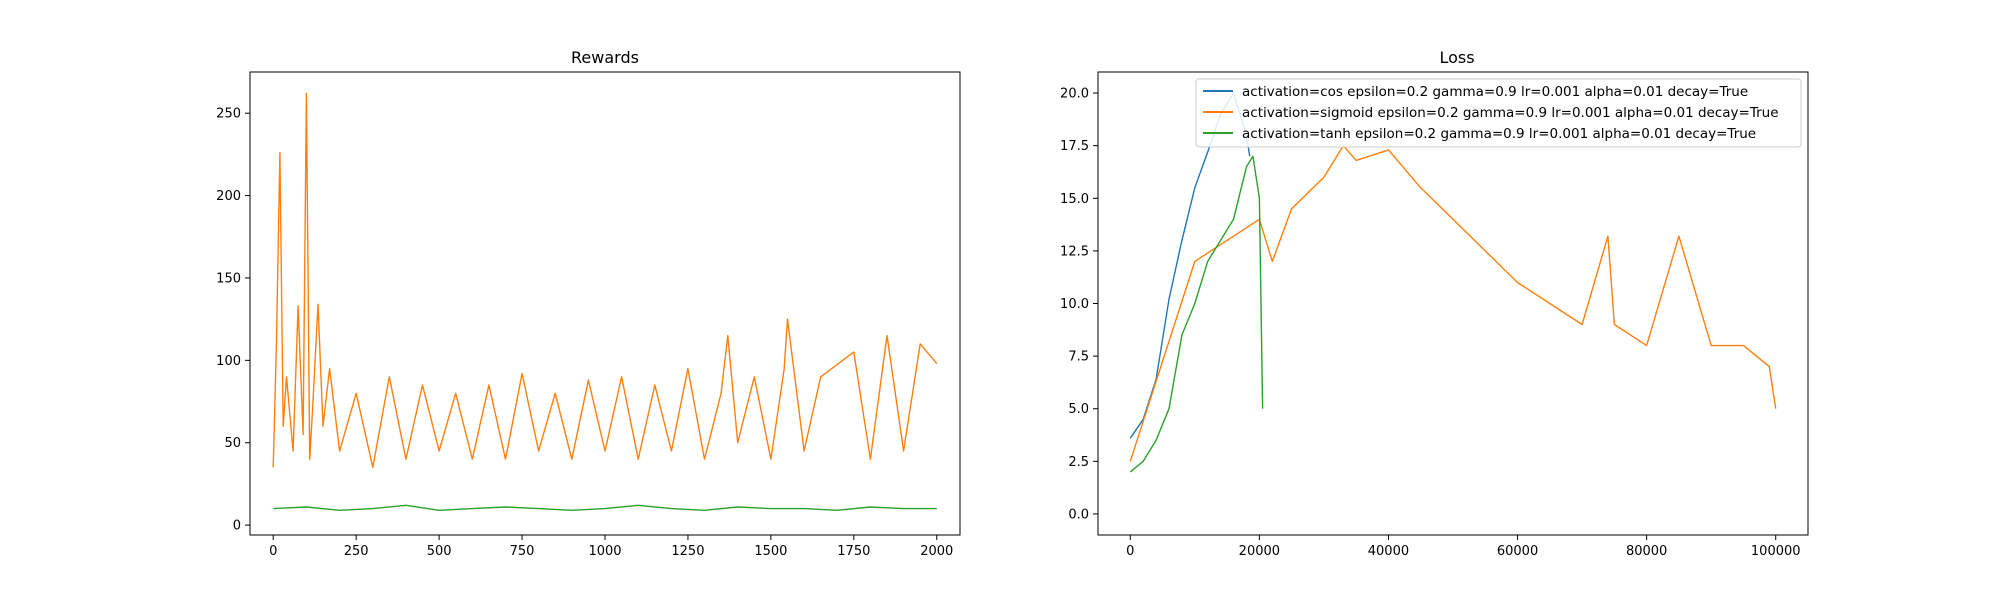 This screenshot has height=600, width=2000. What do you see at coordinates (1074, 199) in the screenshot?
I see `loss-y-tick-label: 15.0` at bounding box center [1074, 199].